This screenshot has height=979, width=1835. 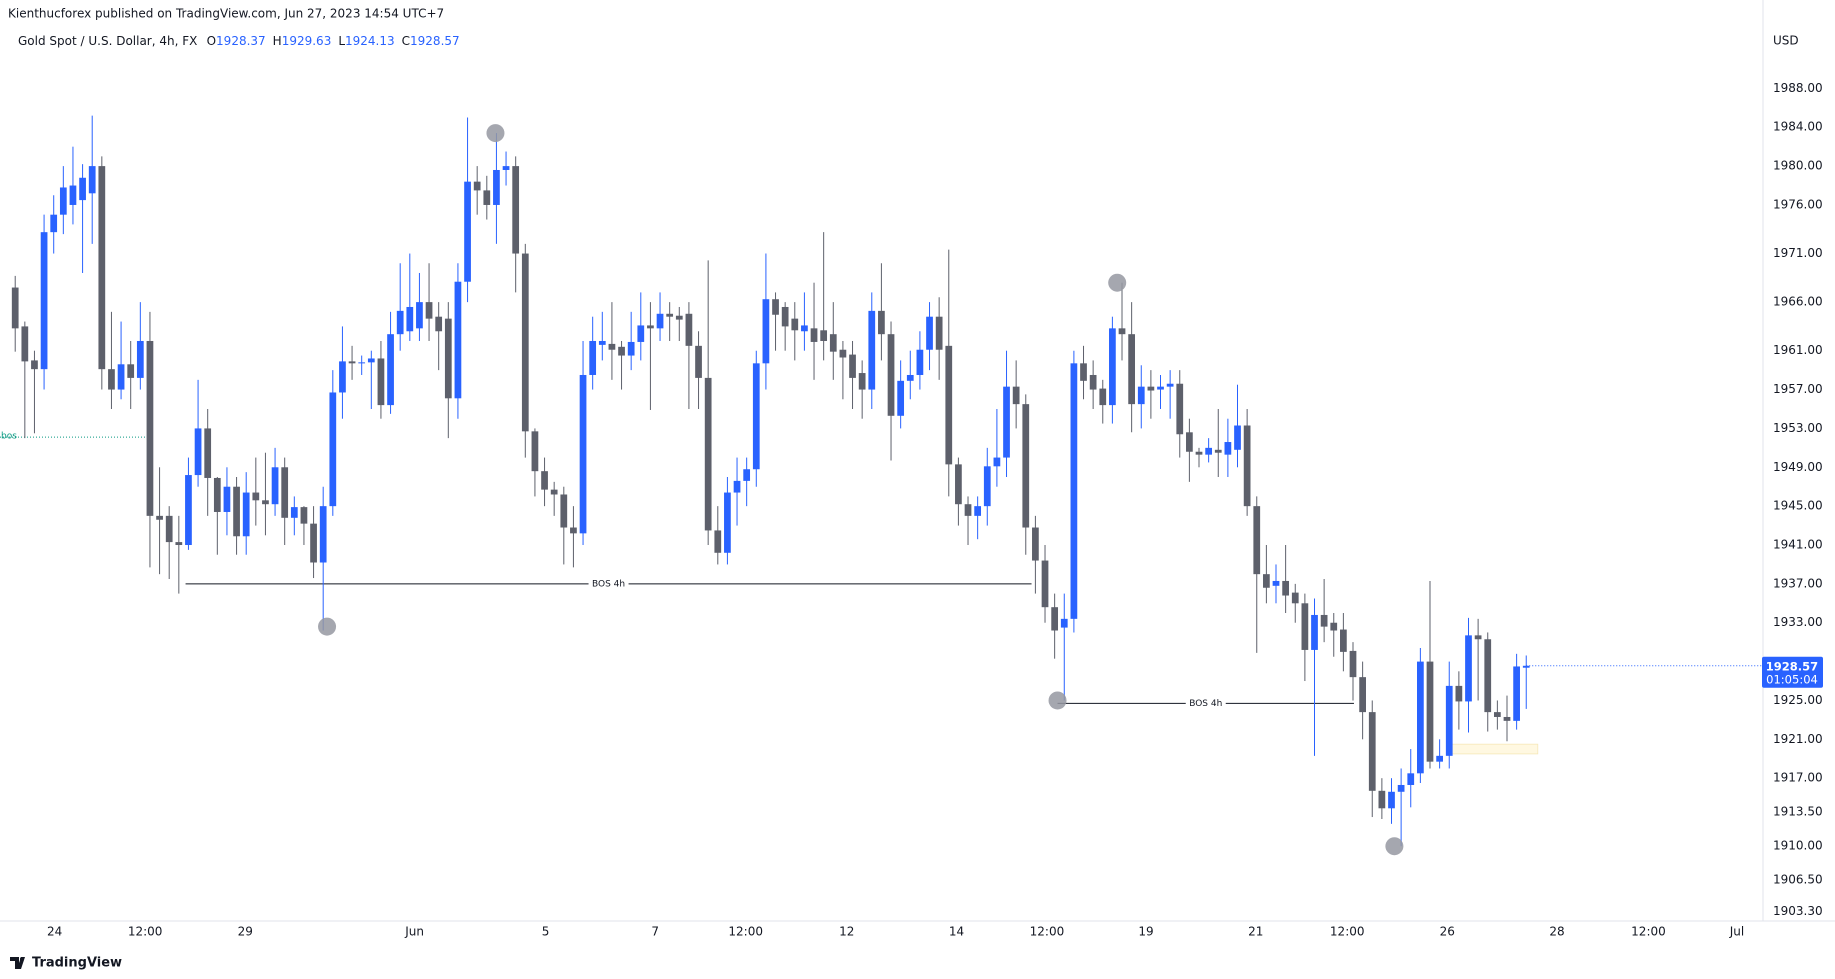 What do you see at coordinates (1786, 41) in the screenshot?
I see `currency-label: USD` at bounding box center [1786, 41].